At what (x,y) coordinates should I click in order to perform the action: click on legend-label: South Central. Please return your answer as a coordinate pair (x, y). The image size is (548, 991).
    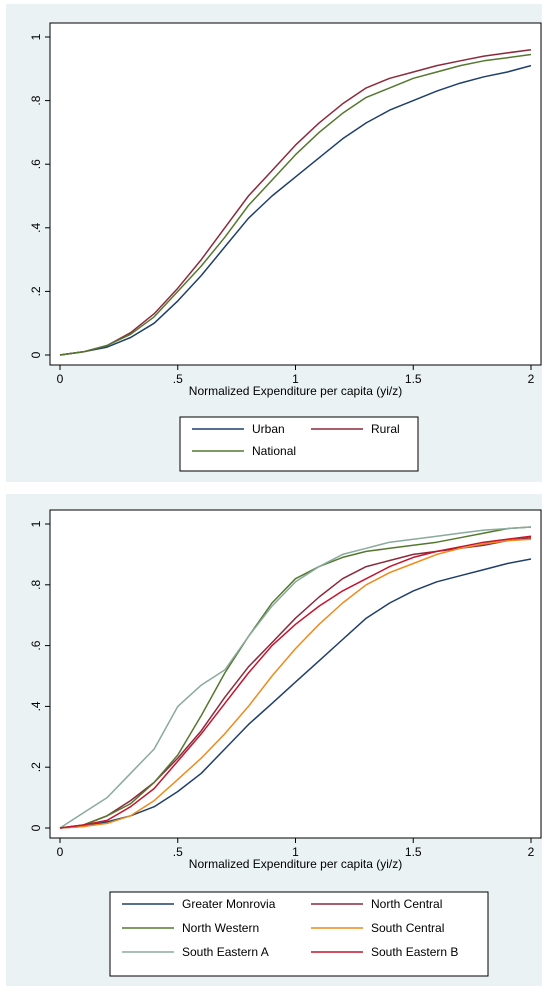
    Looking at the image, I should click on (407, 928).